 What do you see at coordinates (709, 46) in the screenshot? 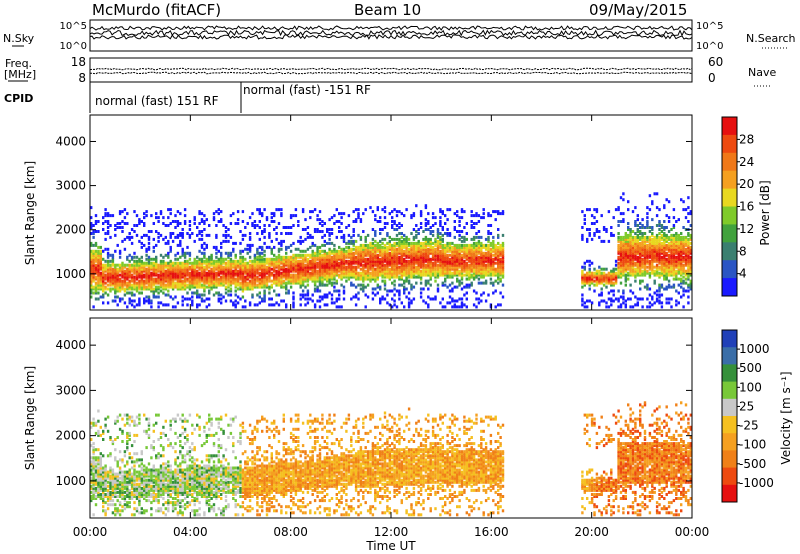
I see `noise-right-tick-bottom: 10^0` at bounding box center [709, 46].